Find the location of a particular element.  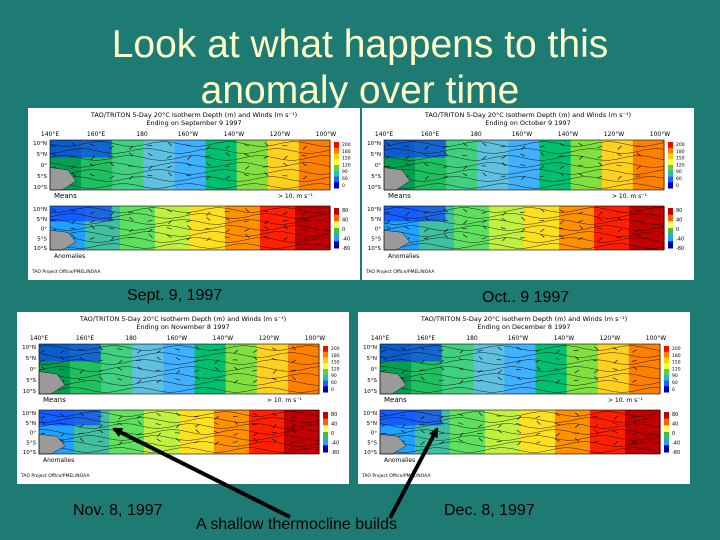

anomalies-field is located at coordinates (190, 228).